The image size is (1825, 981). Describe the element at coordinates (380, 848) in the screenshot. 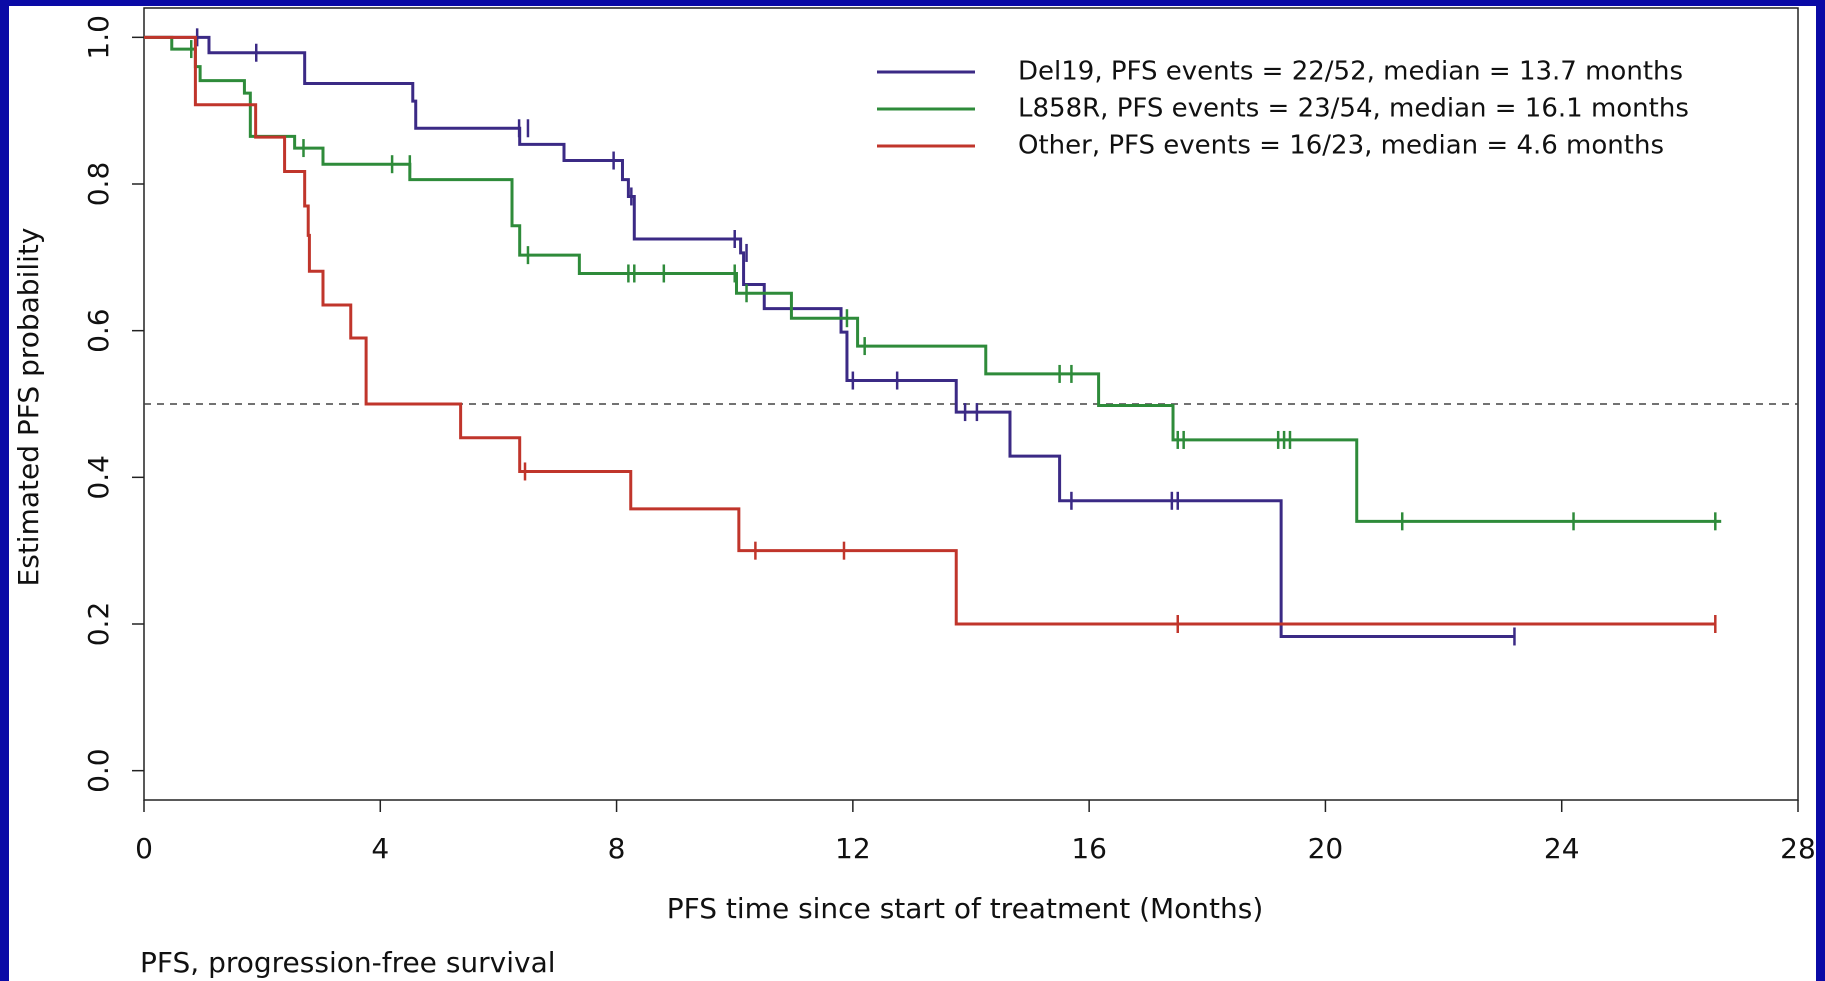

I see `x-tick-label: 4` at that location.